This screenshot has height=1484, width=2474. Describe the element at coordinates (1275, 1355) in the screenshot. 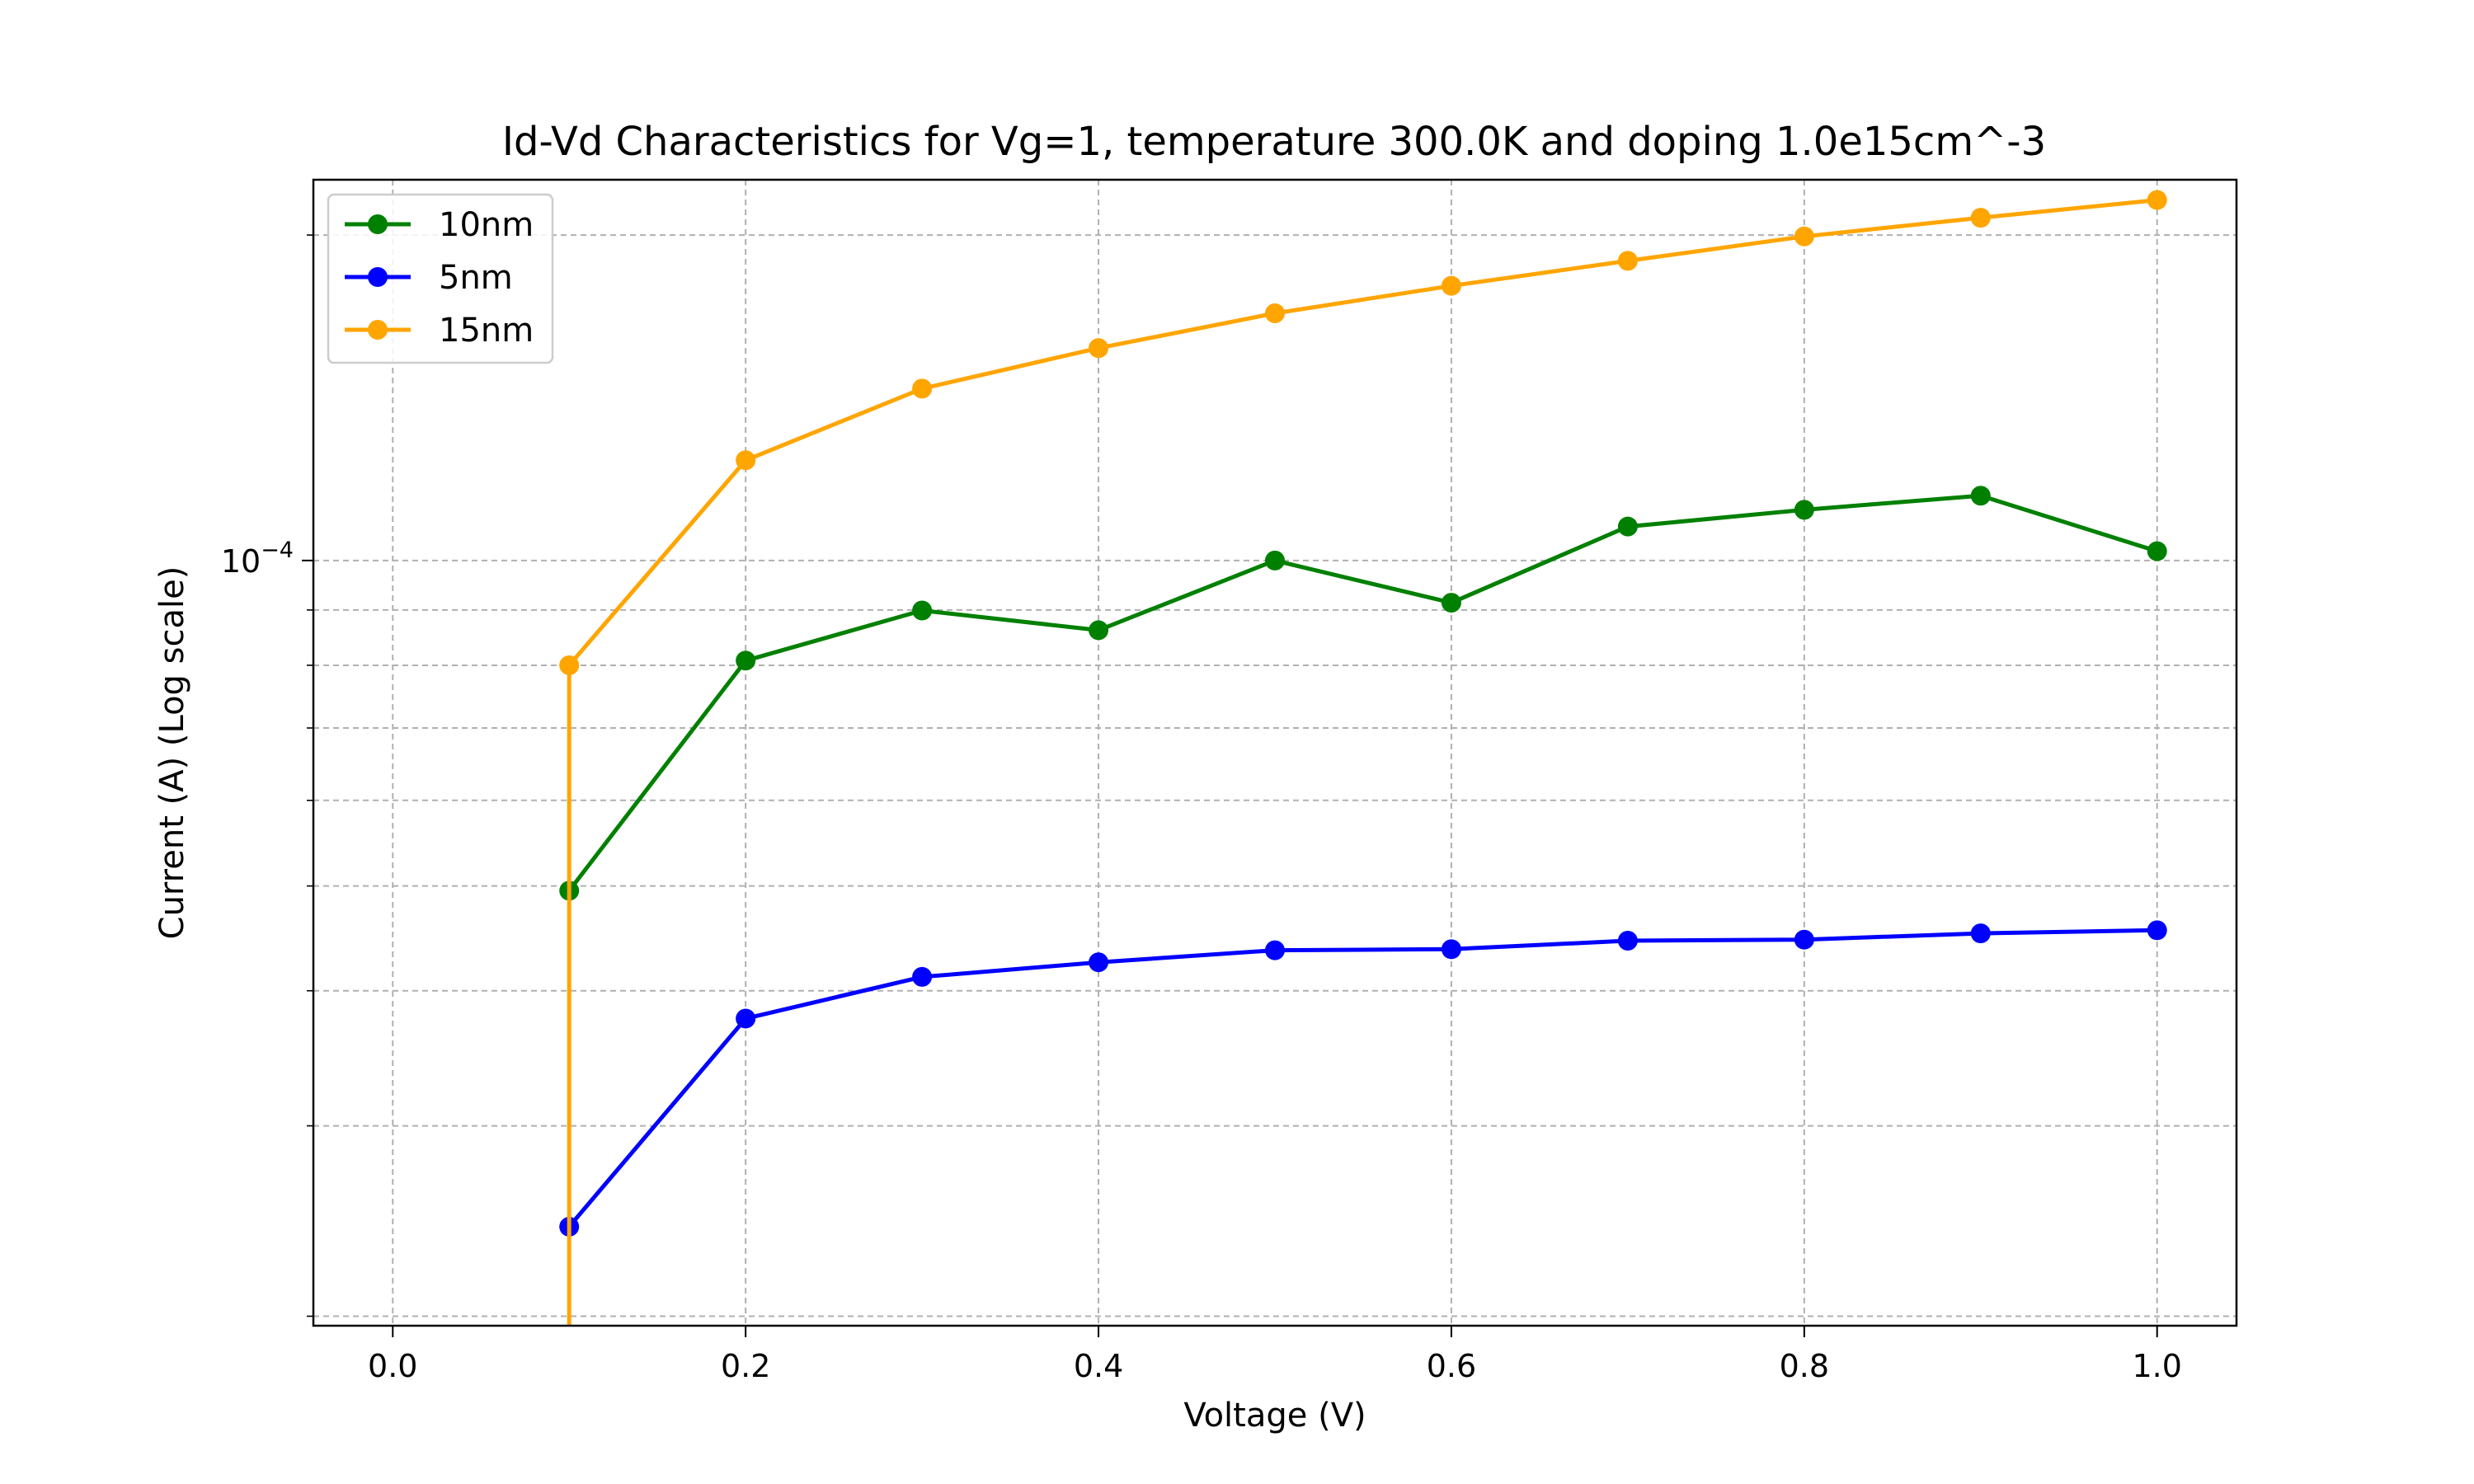

I see `x-axis: 0.0 0.2 0.4 0.6 0.8 1.0` at that location.